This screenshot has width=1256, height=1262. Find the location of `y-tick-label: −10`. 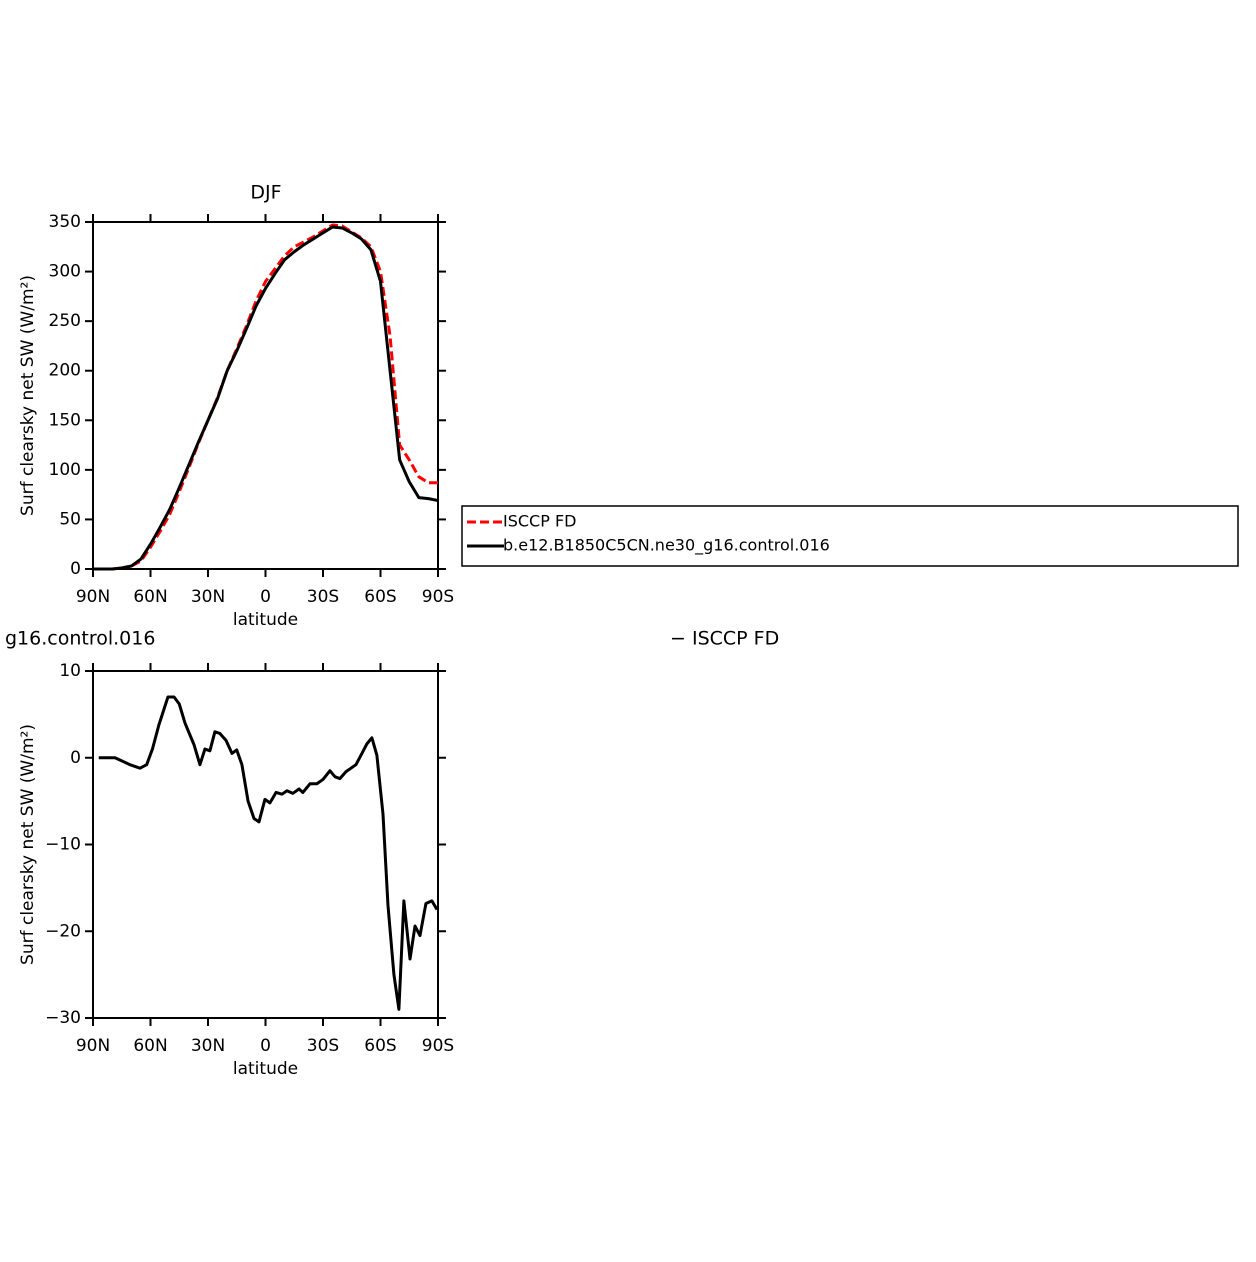

y-tick-label: −10 is located at coordinates (63, 845).